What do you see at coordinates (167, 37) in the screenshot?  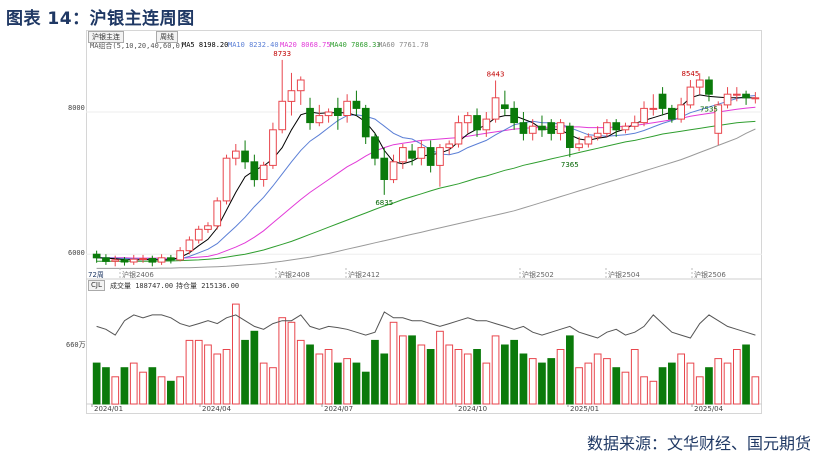 I see `period-tab: 周线` at bounding box center [167, 37].